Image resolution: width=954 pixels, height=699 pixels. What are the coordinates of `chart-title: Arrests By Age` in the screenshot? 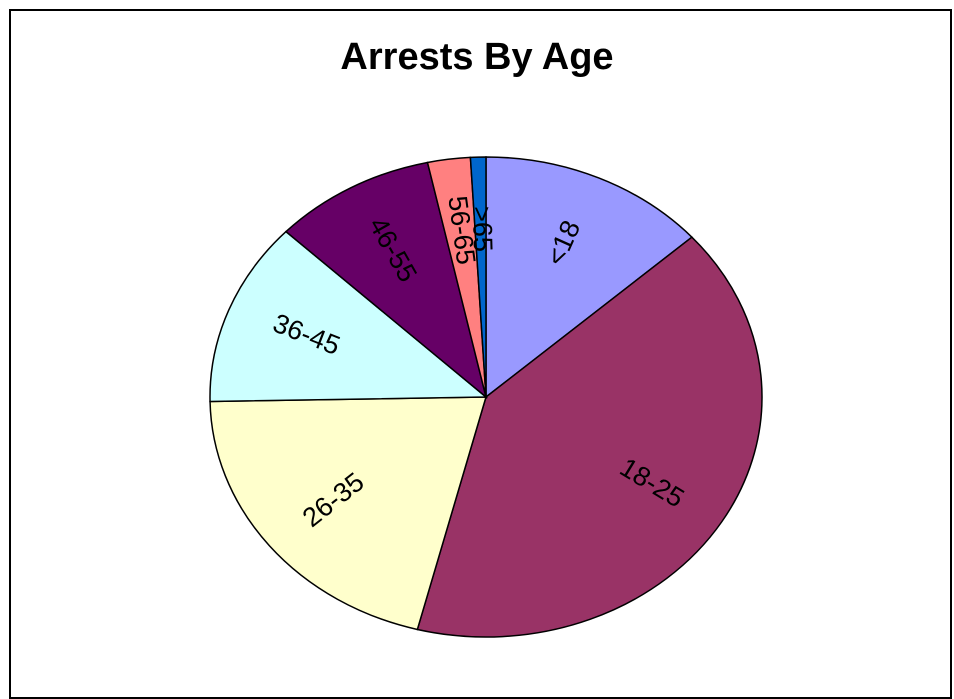 It's located at (477, 57).